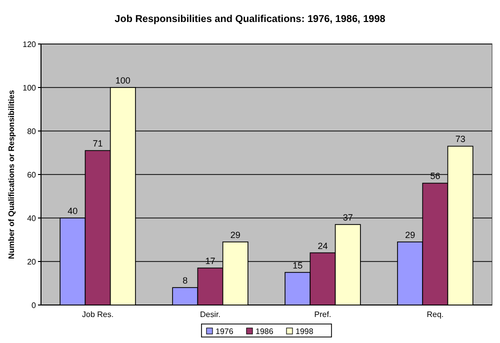  I want to click on data-label: 24, so click(323, 245).